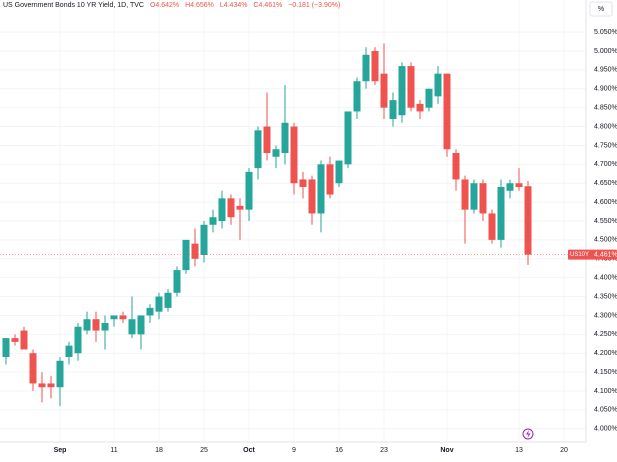 This screenshot has width=617, height=462. Describe the element at coordinates (199, 5) in the screenshot. I see `legend-high: H4.656%` at that location.